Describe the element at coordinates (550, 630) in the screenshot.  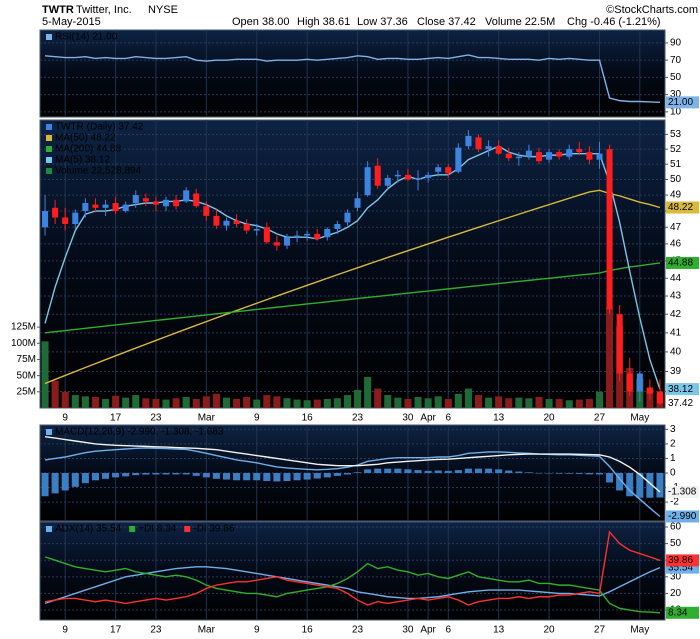
I see `x-tick-label: 20` at that location.